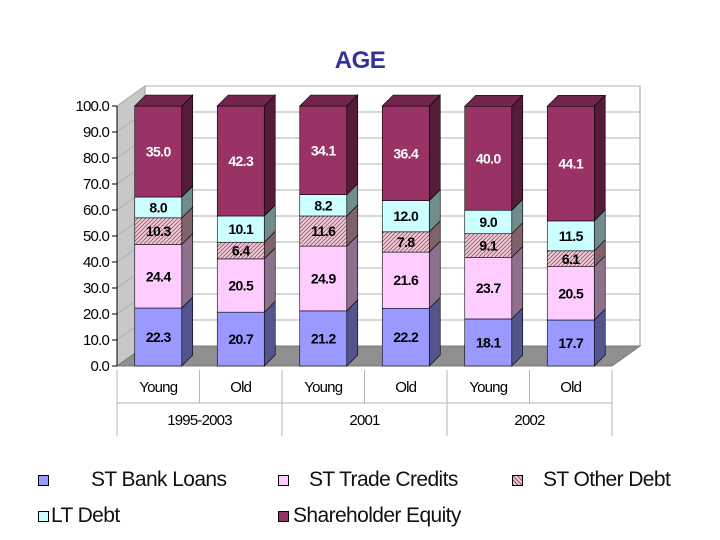 Image resolution: width=720 pixels, height=540 pixels. I want to click on data-label: 22.2, so click(406, 337).